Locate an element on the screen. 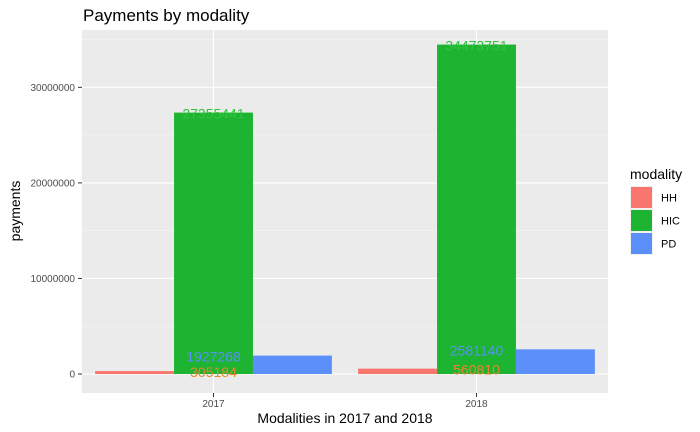 The width and height of the screenshot is (700, 432). legend-label-hic: HIC is located at coordinates (670, 222).